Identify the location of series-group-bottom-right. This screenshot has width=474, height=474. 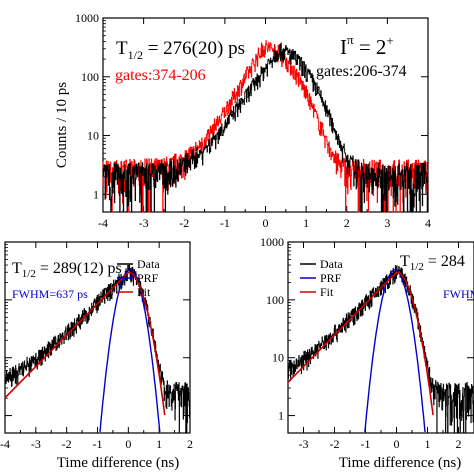
(380, 349).